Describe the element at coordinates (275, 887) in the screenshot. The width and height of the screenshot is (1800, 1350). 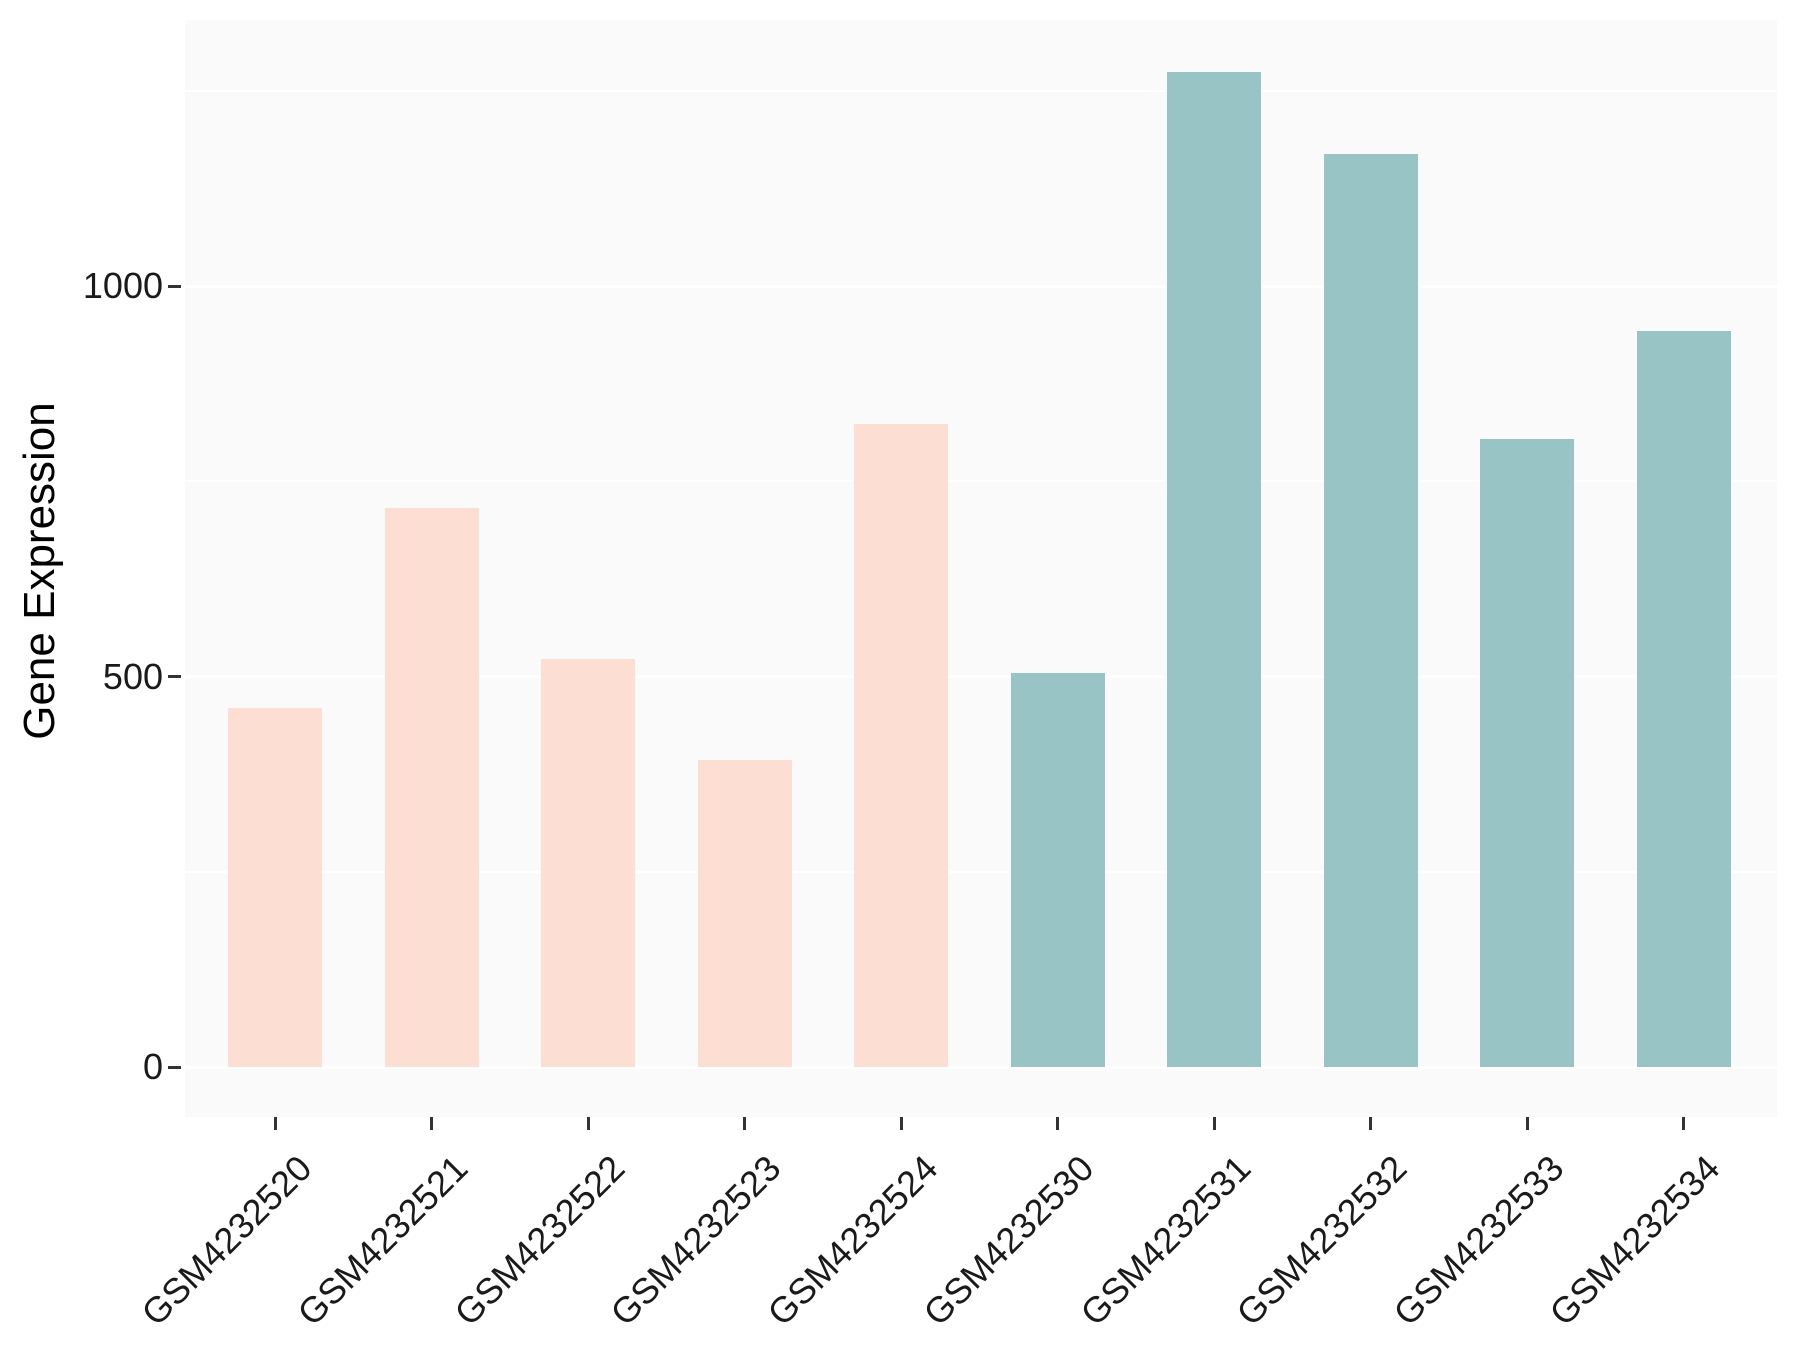
I see `bar-GSM4232520` at that location.